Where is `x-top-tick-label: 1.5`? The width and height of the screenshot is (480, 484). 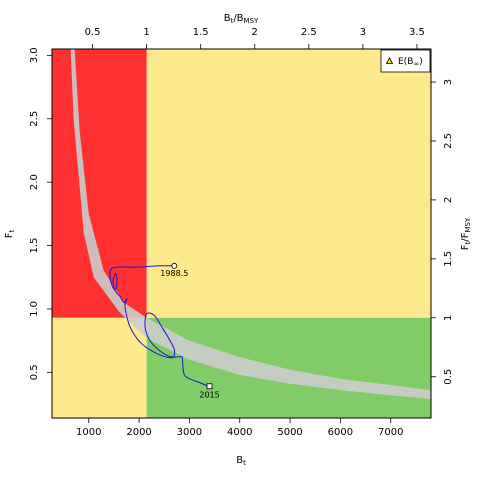
x-top-tick-label: 1.5 is located at coordinates (201, 32).